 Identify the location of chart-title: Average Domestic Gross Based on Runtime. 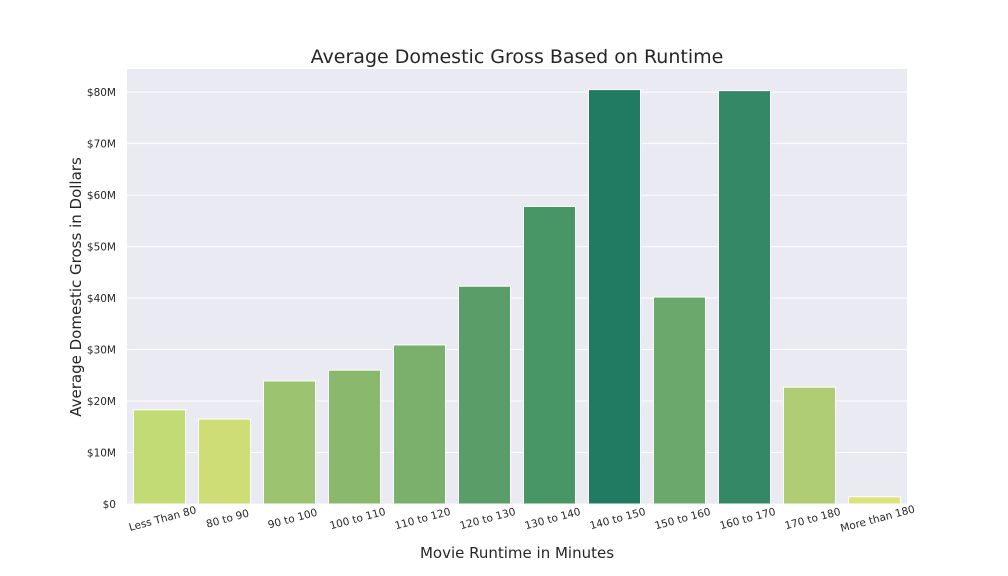
(517, 57).